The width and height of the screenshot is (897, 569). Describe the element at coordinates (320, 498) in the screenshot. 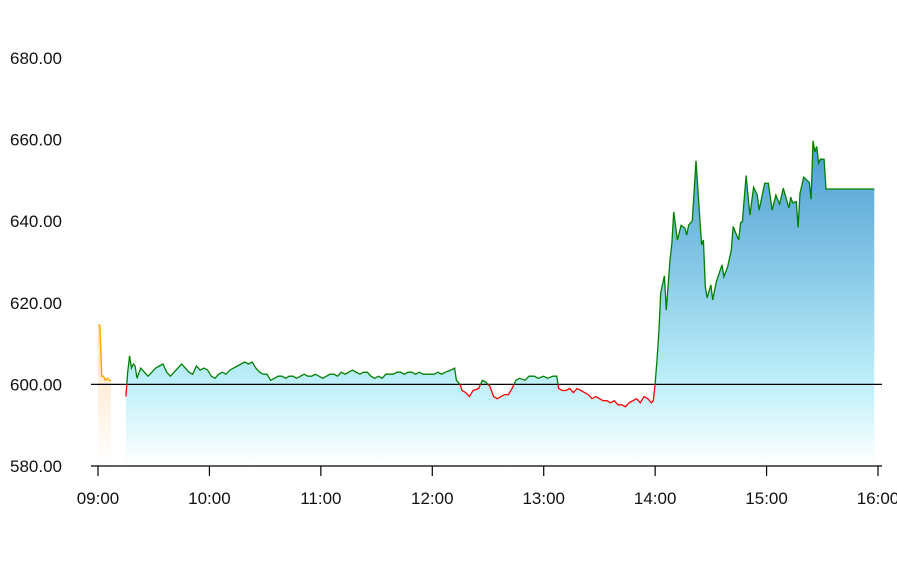

I see `x-tick-label: 11:00` at that location.